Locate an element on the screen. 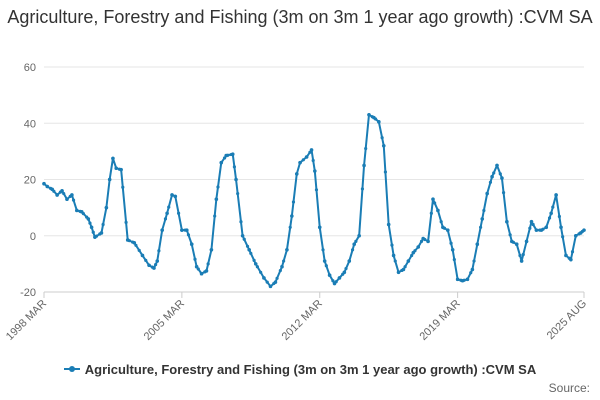  y-tick-label: 0 is located at coordinates (33, 237).